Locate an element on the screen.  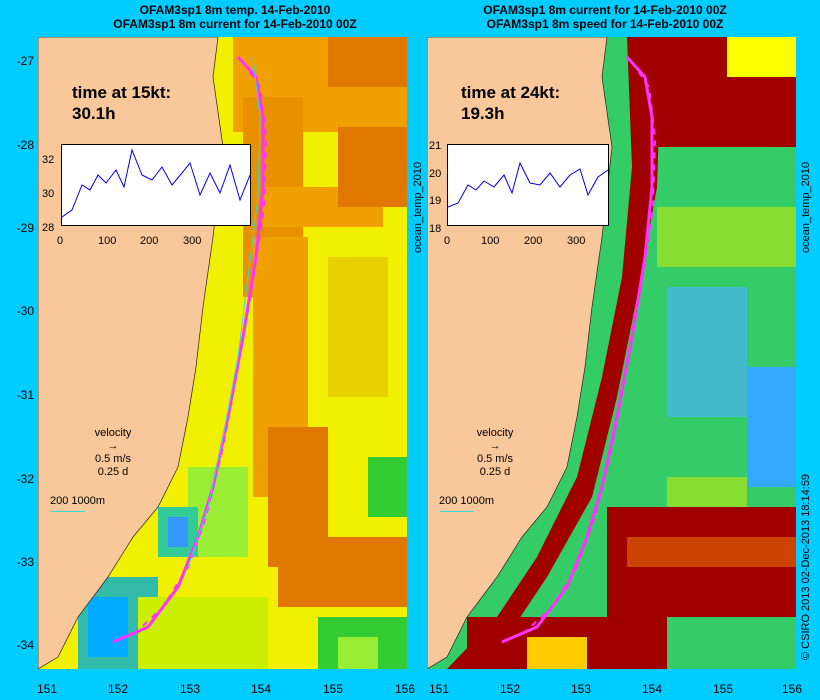
left-inset-ytick: 32 is located at coordinates (48, 160).